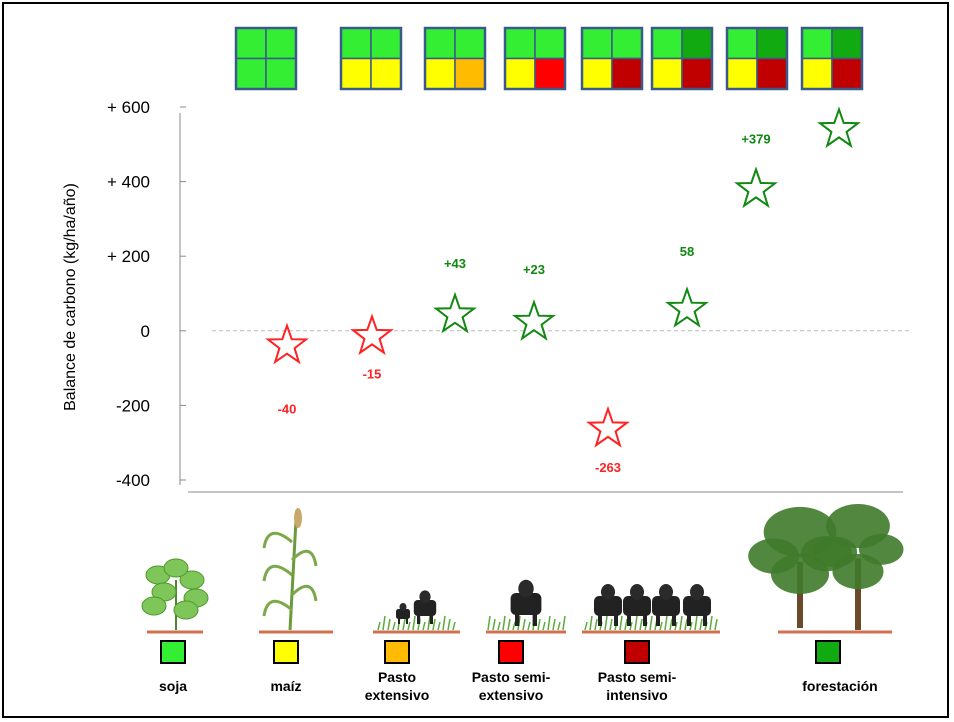 This screenshot has height=722, width=954. What do you see at coordinates (128, 182) in the screenshot?
I see `y-tick-label: + 400` at bounding box center [128, 182].